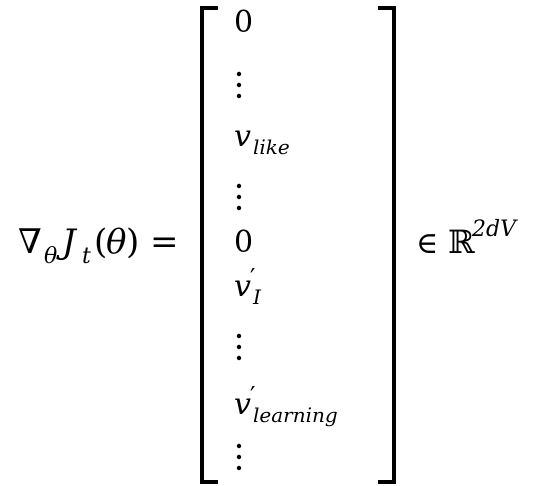 The width and height of the screenshot is (541, 486). What do you see at coordinates (494, 229) in the screenshot?
I see `real-numbers-exponent: 2dV` at bounding box center [494, 229].